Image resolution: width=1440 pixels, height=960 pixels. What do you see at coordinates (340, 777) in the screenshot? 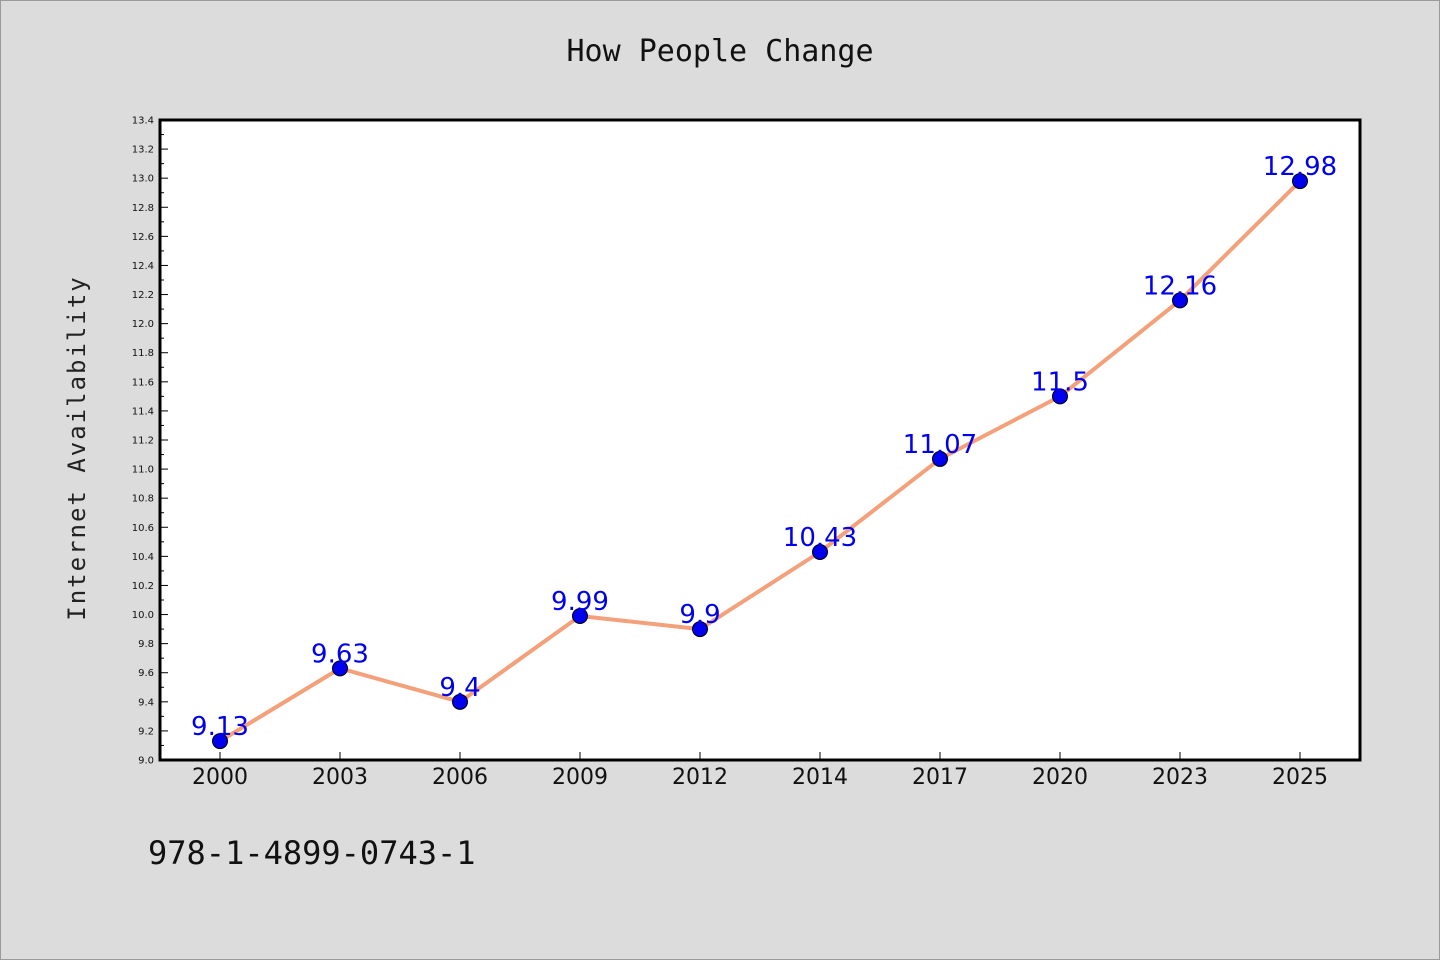
I see `x-tick-label: 2003` at bounding box center [340, 777].